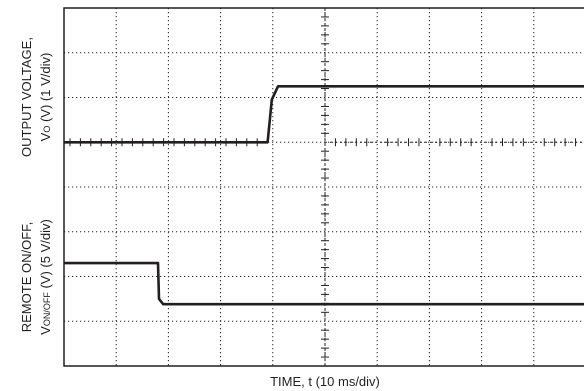 The height and width of the screenshot is (391, 584). What do you see at coordinates (26, 97) in the screenshot?
I see `y-axis-label-top-line1: OUTPUT VOLTAGE,` at bounding box center [26, 97].